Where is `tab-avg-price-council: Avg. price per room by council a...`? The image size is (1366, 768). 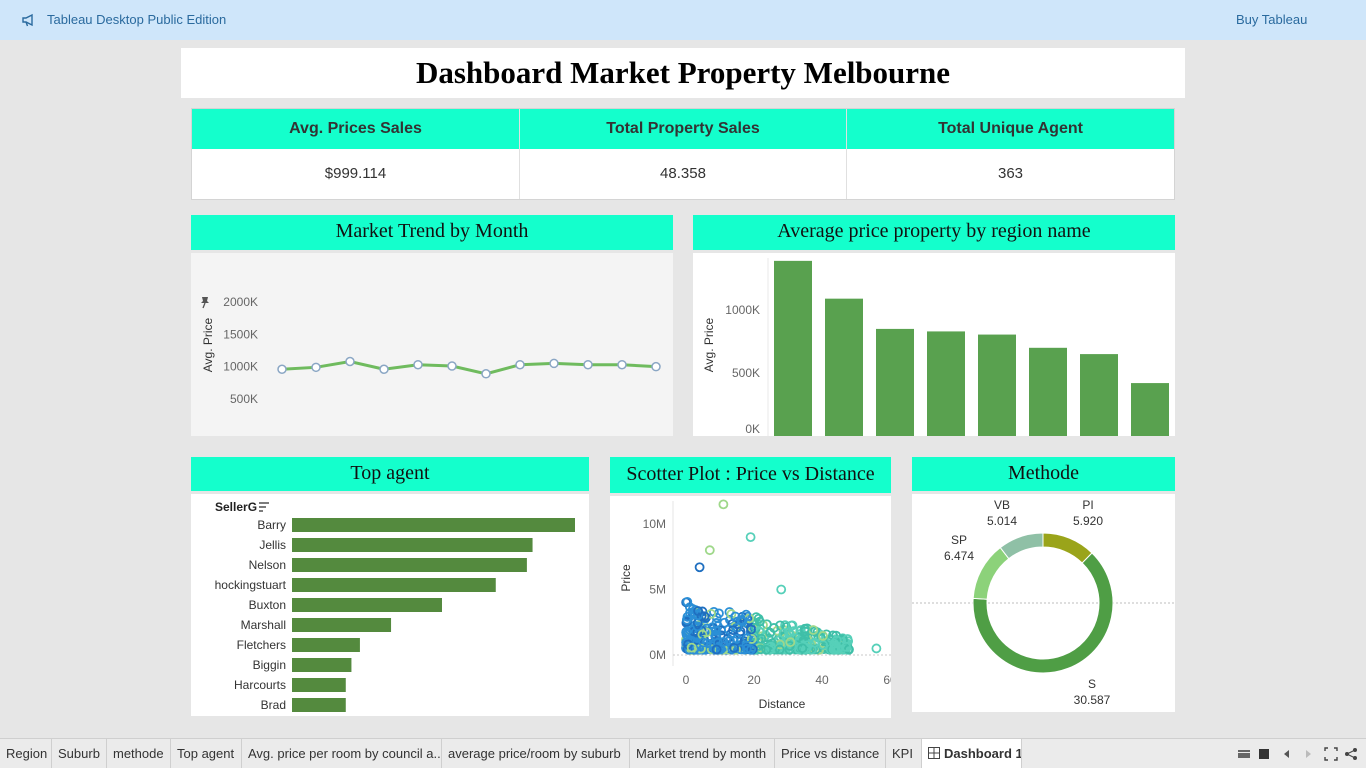
tab-avg-price-council: Avg. price per room by council a... is located at coordinates (342, 753).